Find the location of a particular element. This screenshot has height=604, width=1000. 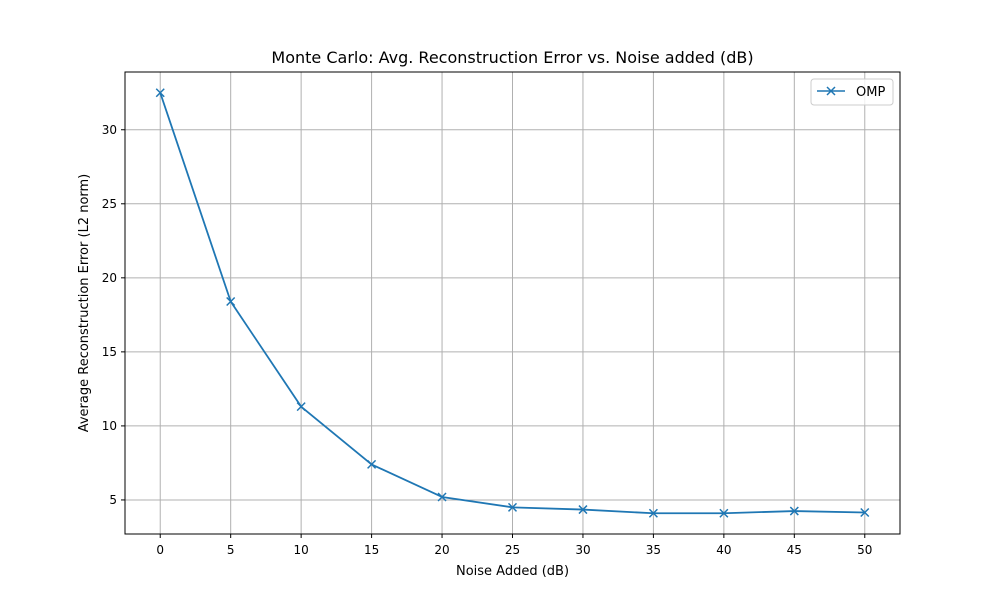

x-tick-label: 15 is located at coordinates (371, 550).